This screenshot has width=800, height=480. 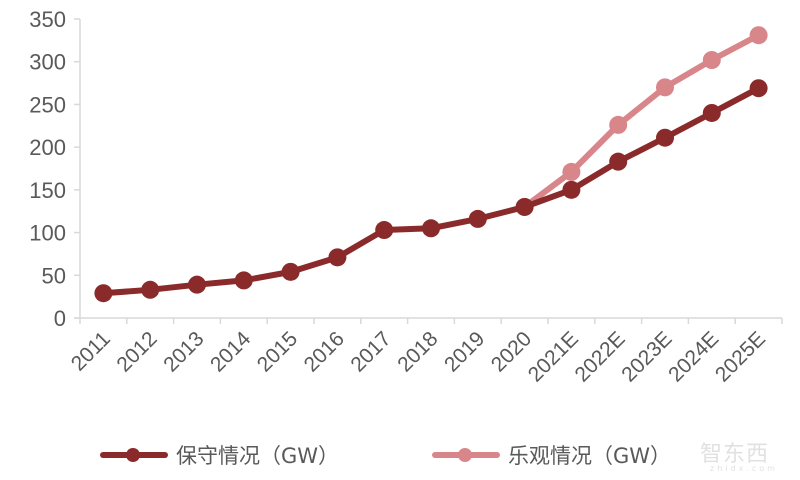 What do you see at coordinates (47, 147) in the screenshot?
I see `y-tick-label: 200` at bounding box center [47, 147].